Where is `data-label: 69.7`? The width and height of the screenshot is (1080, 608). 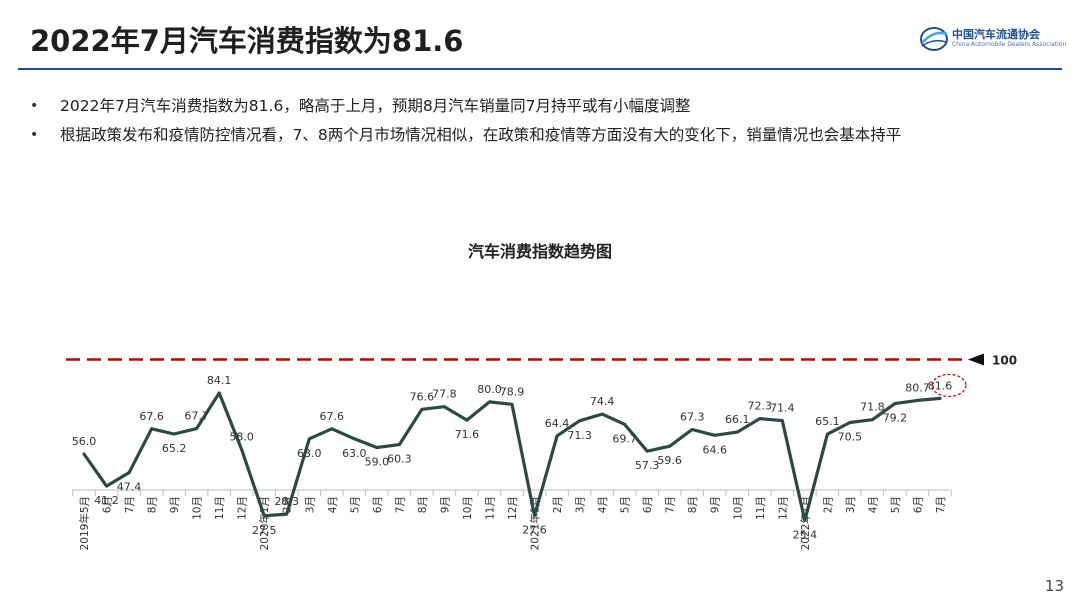
data-label: 69.7 is located at coordinates (624, 438).